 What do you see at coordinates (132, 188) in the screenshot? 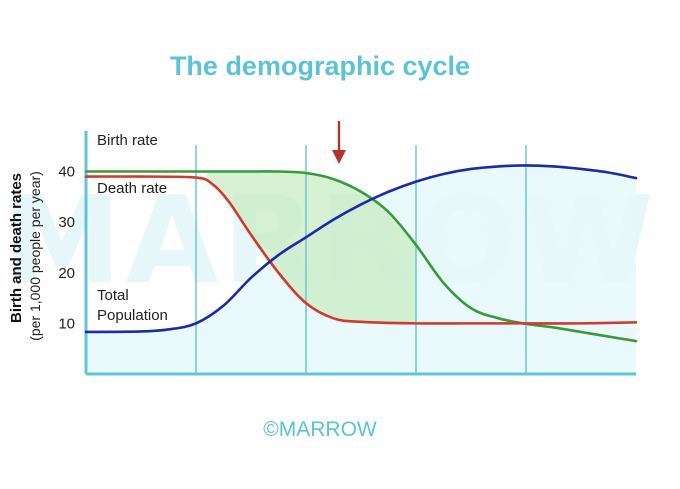
I see `death-label: Death rate` at bounding box center [132, 188].